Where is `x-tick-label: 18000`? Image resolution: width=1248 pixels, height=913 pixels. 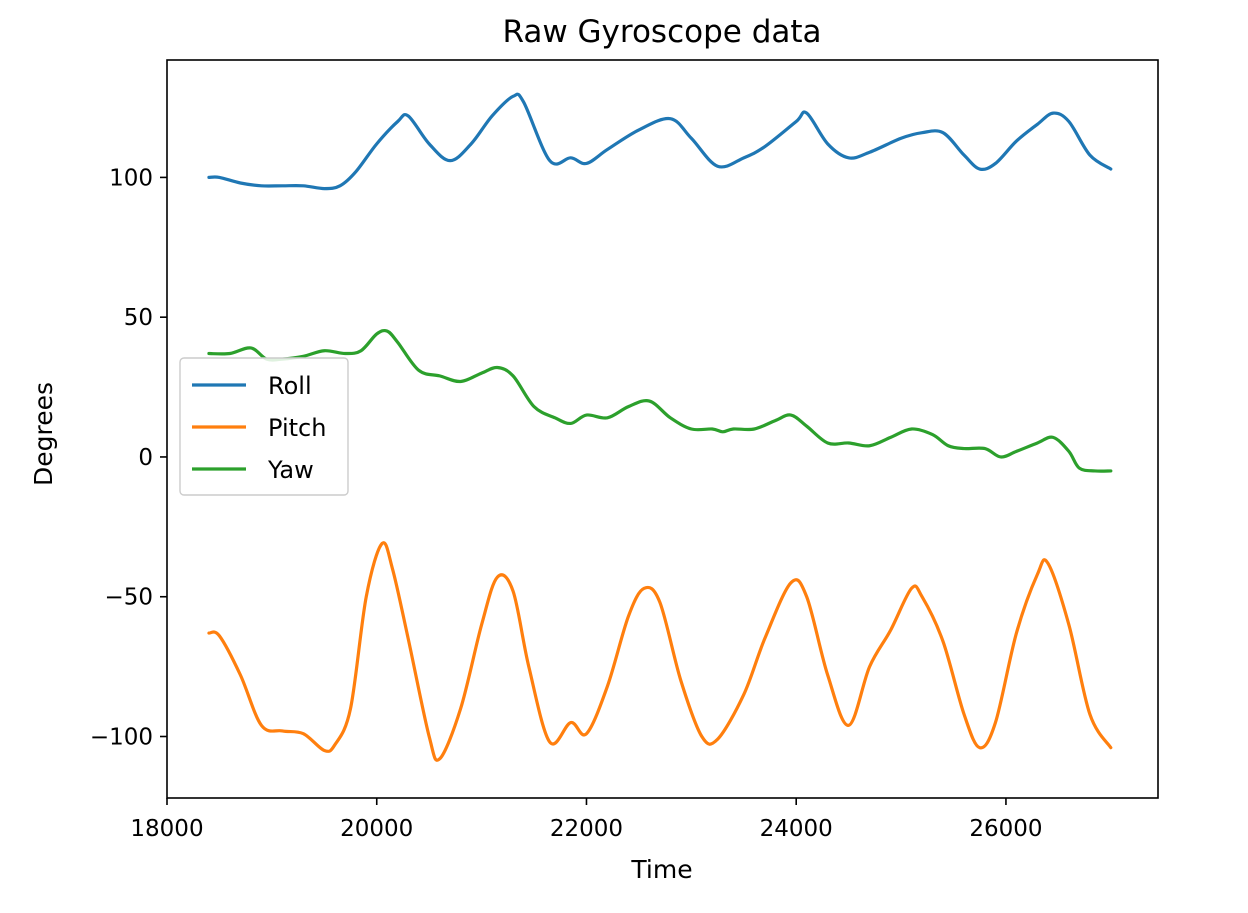 x-tick-label: 18000 is located at coordinates (166, 829).